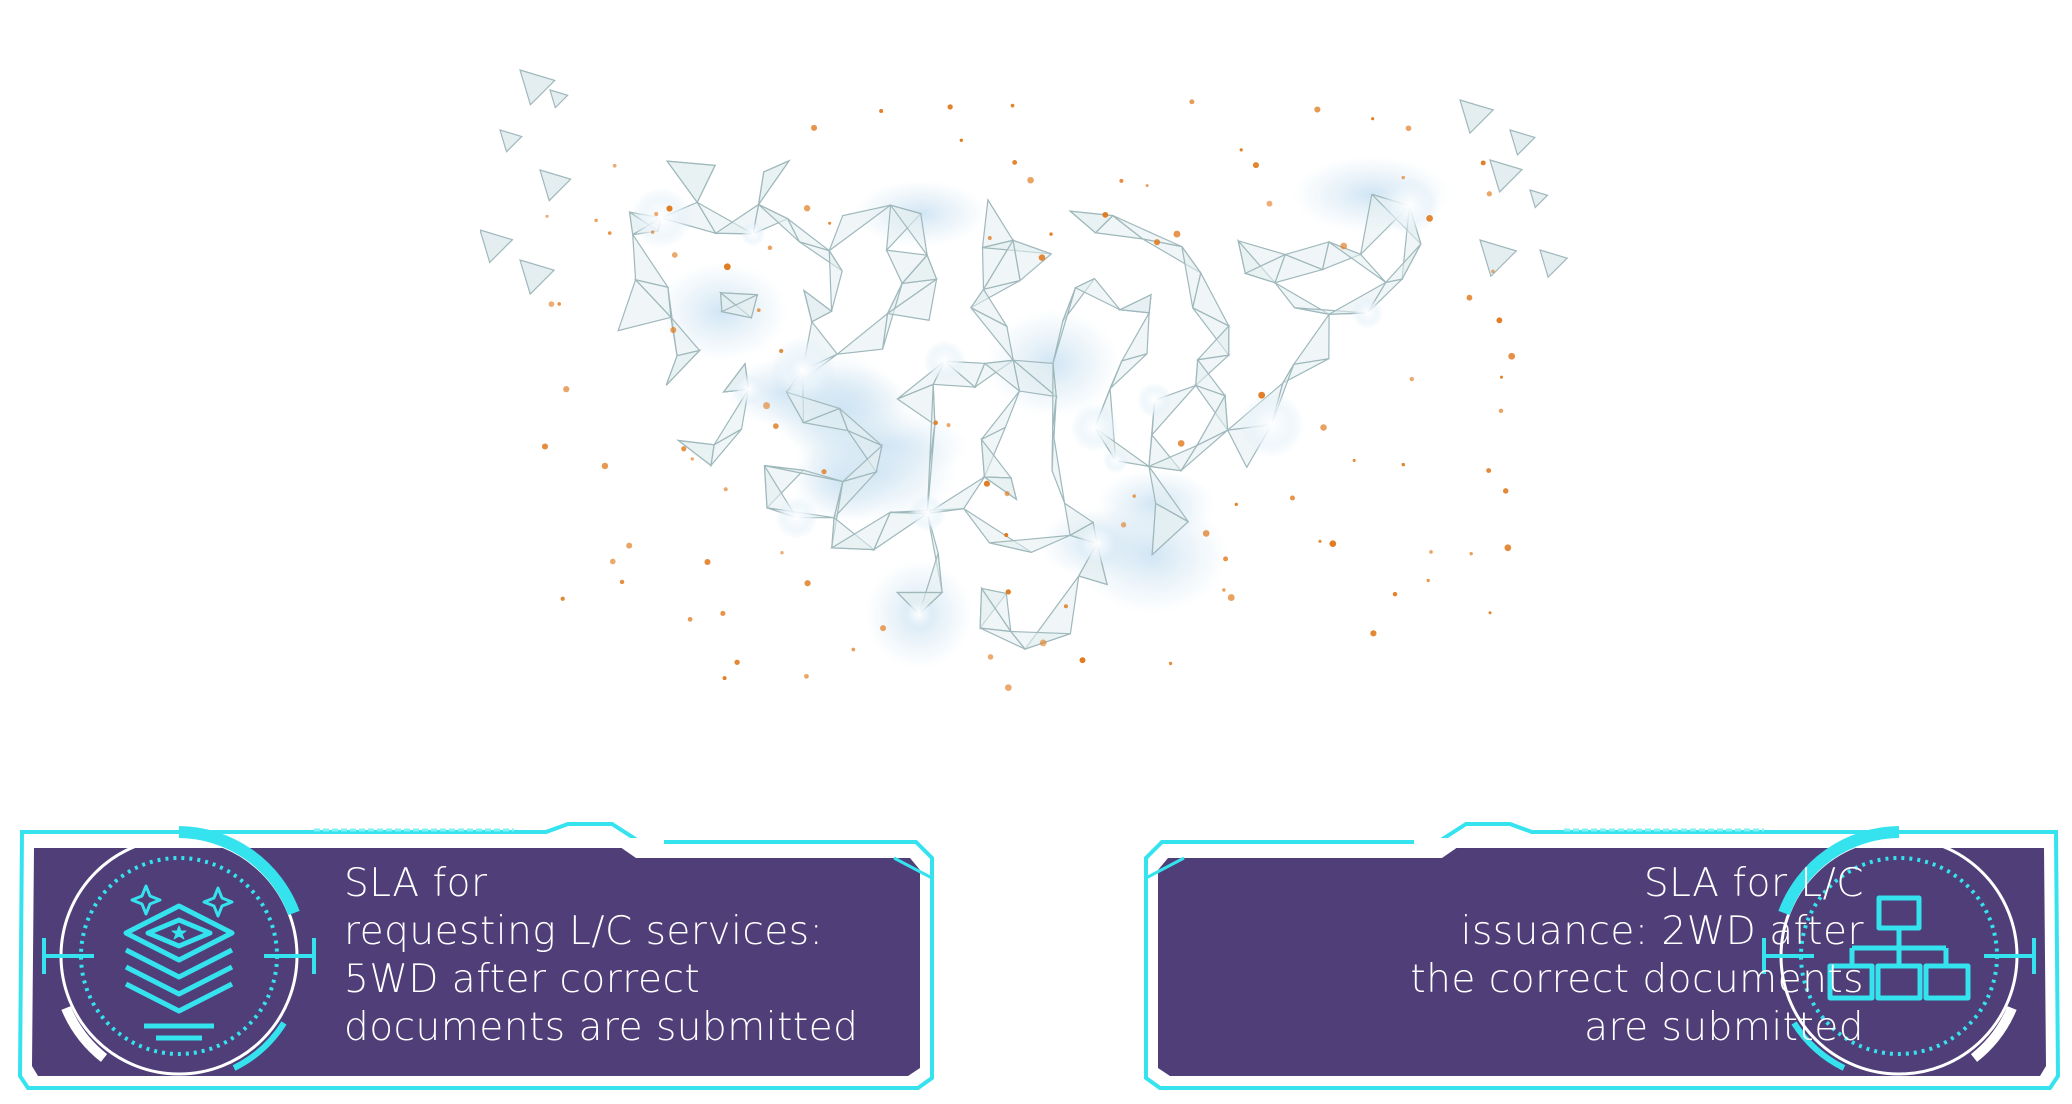  I want to click on sla-request-line-4: documents are submitted, so click(601, 1027).